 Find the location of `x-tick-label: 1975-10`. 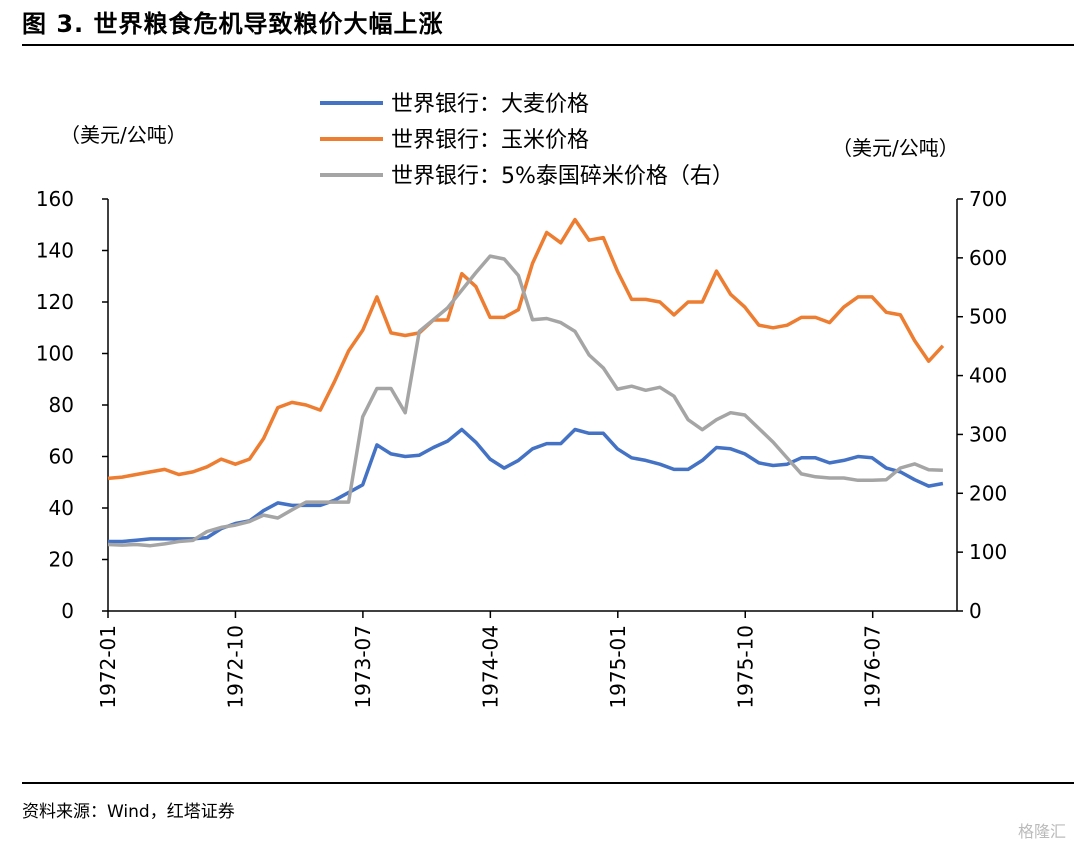

x-tick-label: 1975-10 is located at coordinates (745, 667).